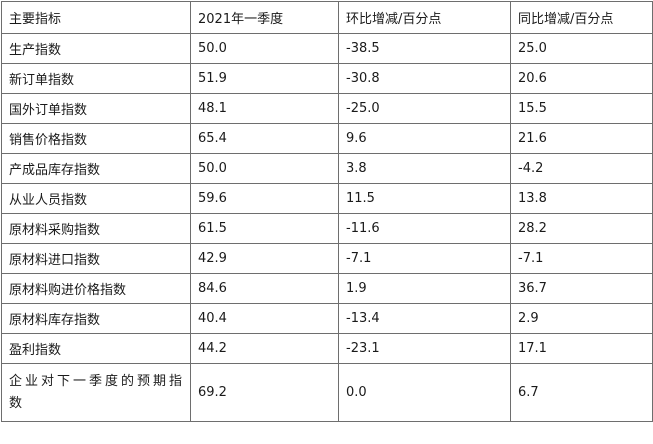 Image resolution: width=653 pixels, height=444 pixels. What do you see at coordinates (581, 138) in the screenshot?
I see `yoy-value: 21.6` at bounding box center [581, 138].